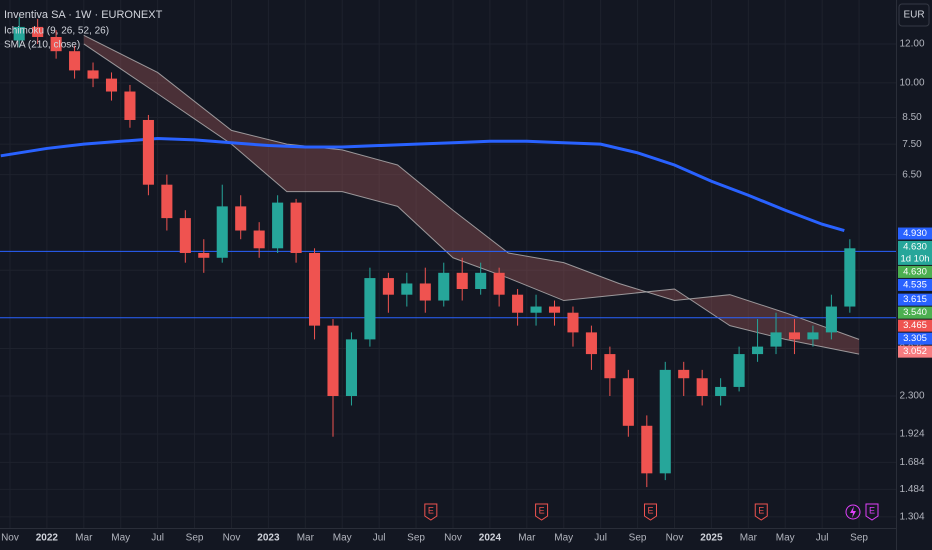 Image resolution: width=932 pixels, height=550 pixels. I want to click on y-tick-label: 12.00, so click(911, 44).